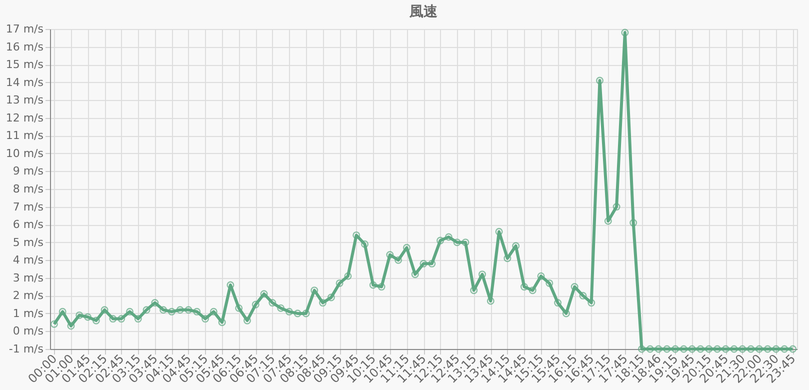 This screenshot has width=809, height=390. I want to click on y-tick-label: 7 m/s, so click(28, 207).